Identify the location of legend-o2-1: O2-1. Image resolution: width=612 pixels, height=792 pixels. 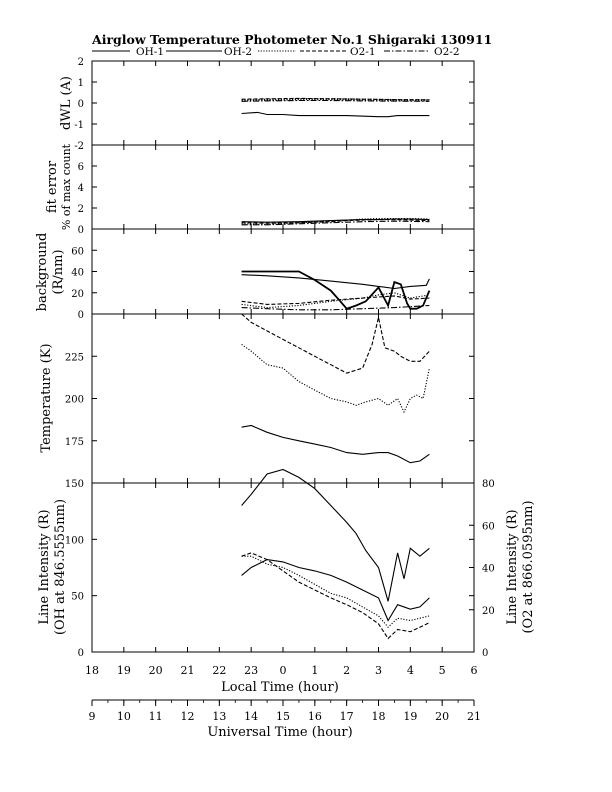
(363, 52).